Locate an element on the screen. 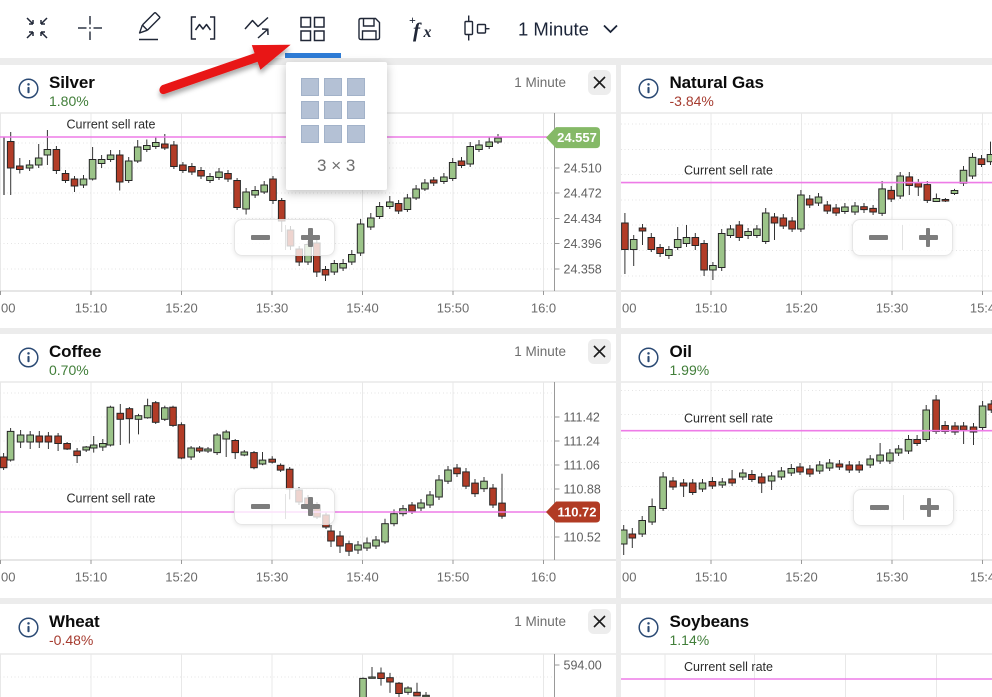 The width and height of the screenshot is (992, 697). svg-text: 110.88 is located at coordinates (582, 490).